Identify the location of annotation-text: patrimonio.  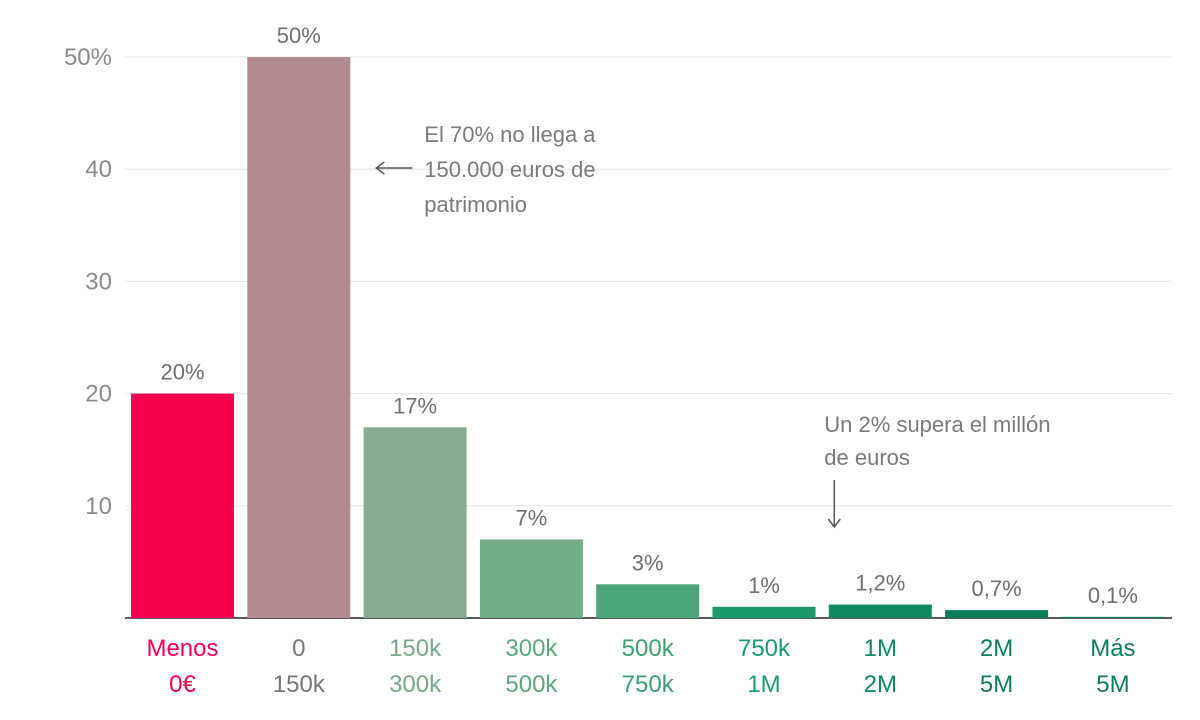
(475, 204).